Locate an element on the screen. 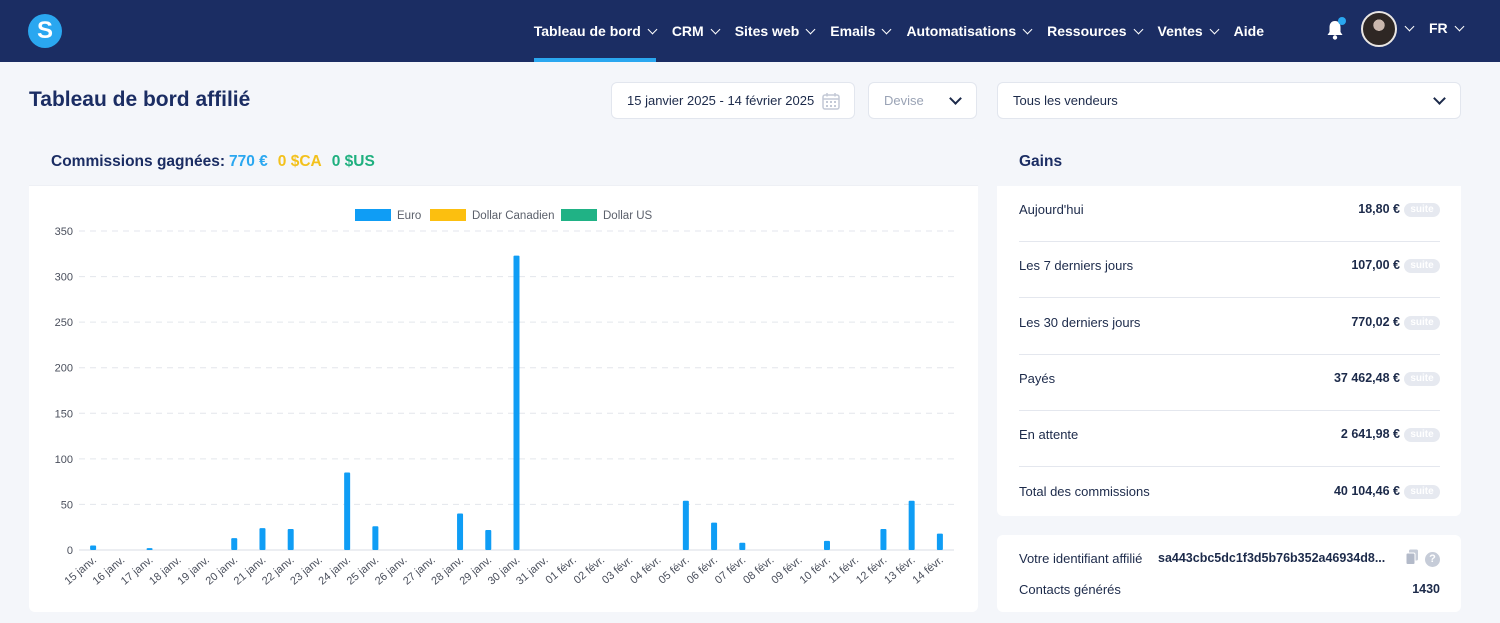 The width and height of the screenshot is (1500, 623). x-tick-label: 03 févr. is located at coordinates (617, 570).